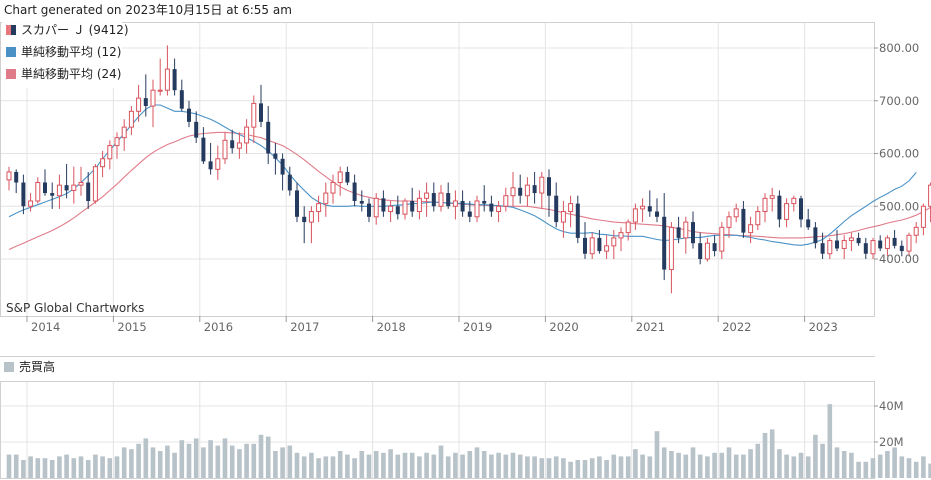 This screenshot has width=931, height=480. I want to click on volume-y-axis: 20M 40M, so click(889, 424).